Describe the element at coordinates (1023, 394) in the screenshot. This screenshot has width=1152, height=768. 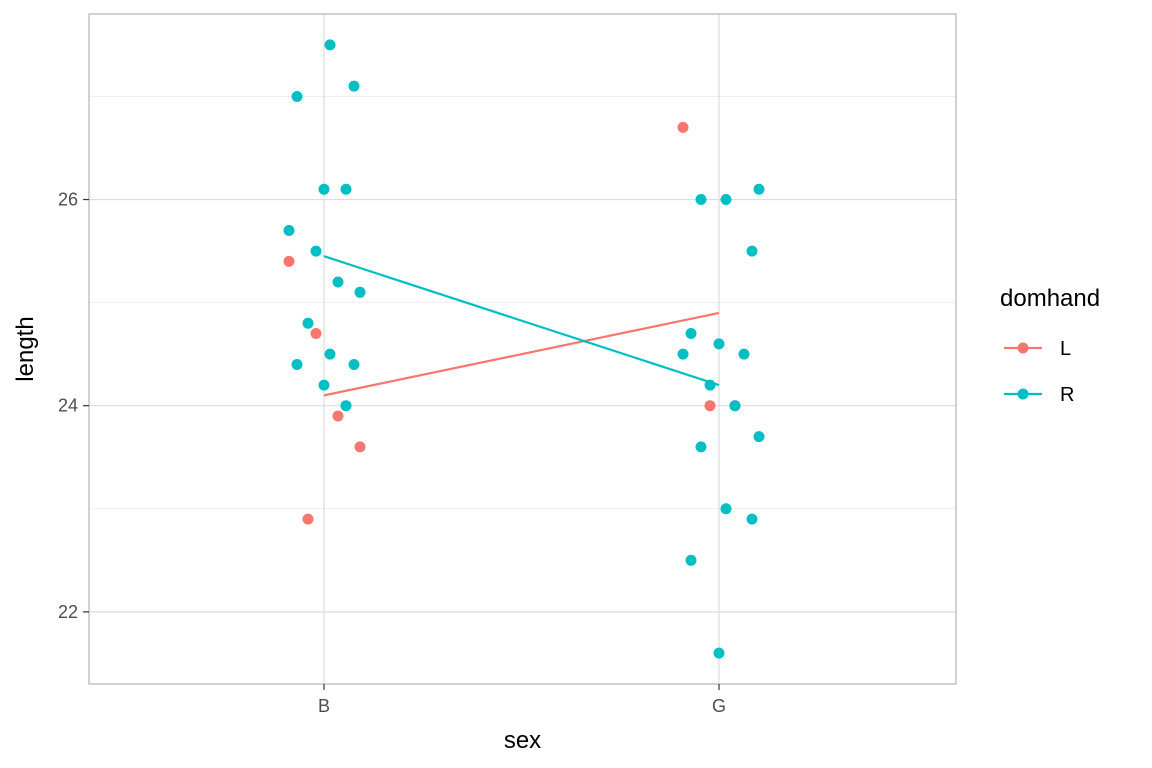
I see `legend-key-point-R` at that location.